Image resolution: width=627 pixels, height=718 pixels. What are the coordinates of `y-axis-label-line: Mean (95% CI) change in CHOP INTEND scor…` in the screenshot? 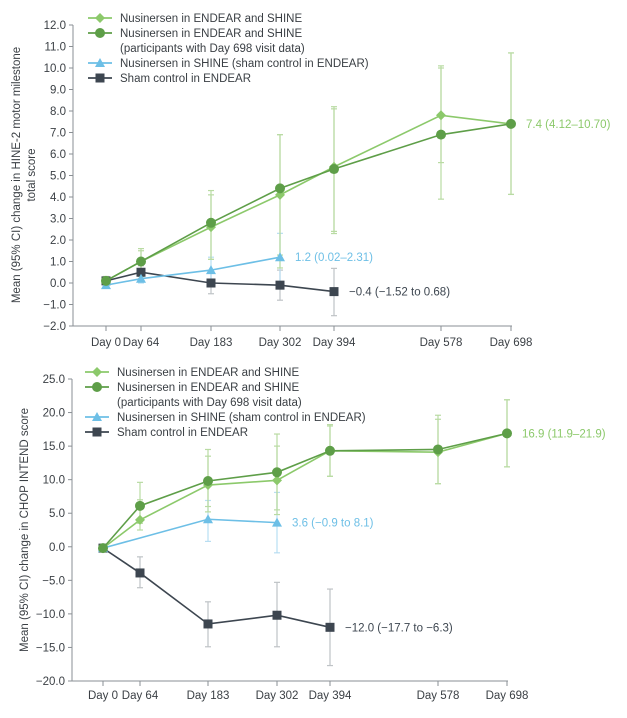 It's located at (25, 530).